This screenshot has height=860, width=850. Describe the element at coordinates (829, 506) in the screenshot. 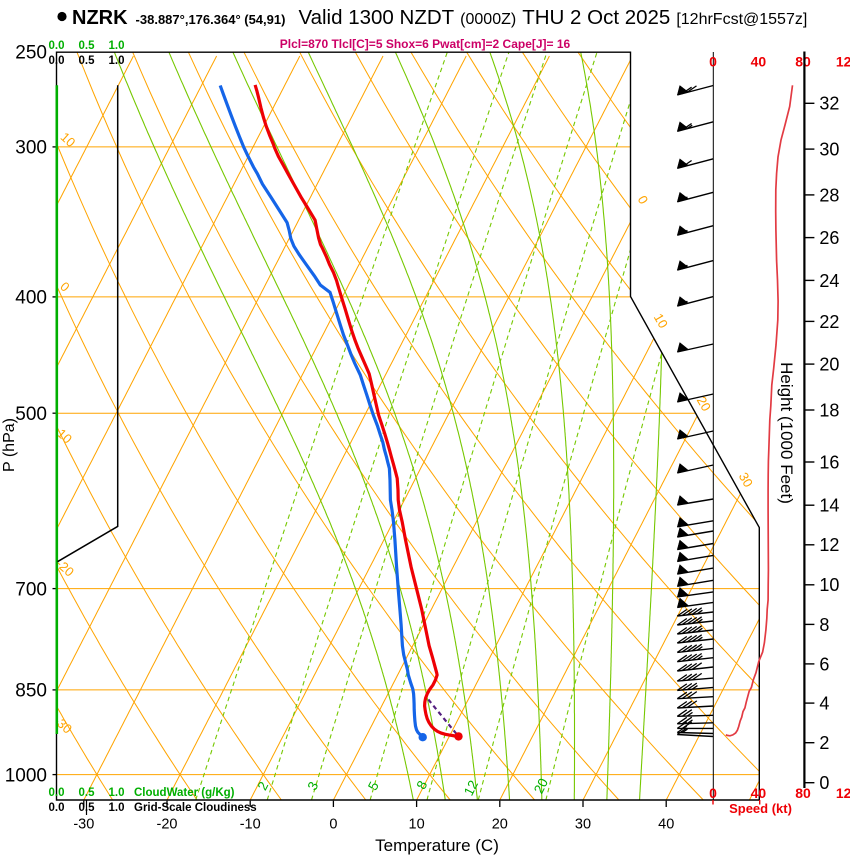

I see `svg-text: 14` at that location.